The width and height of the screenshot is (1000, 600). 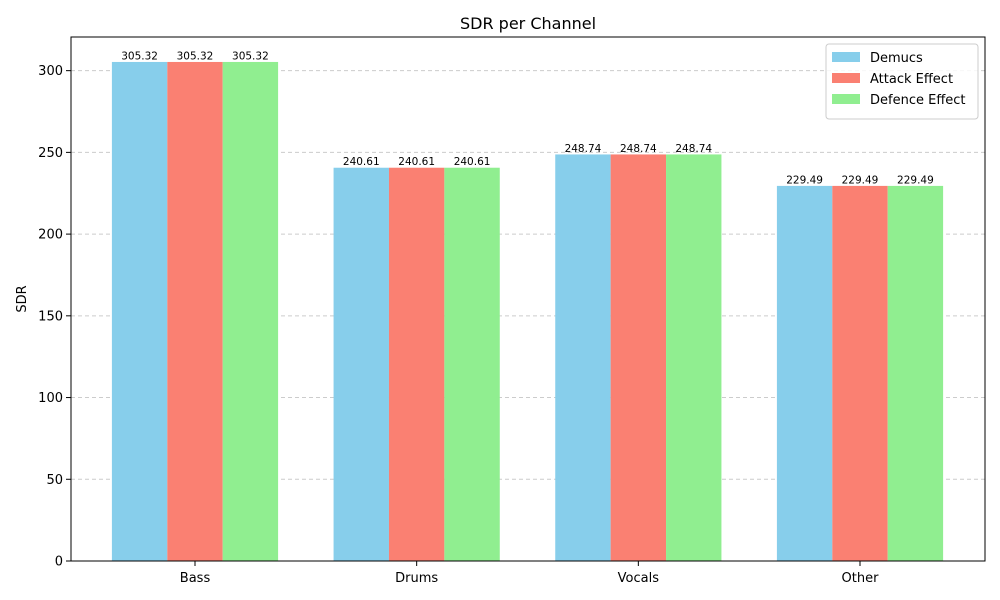 I want to click on y-tick-label: 100, so click(x=50, y=398).